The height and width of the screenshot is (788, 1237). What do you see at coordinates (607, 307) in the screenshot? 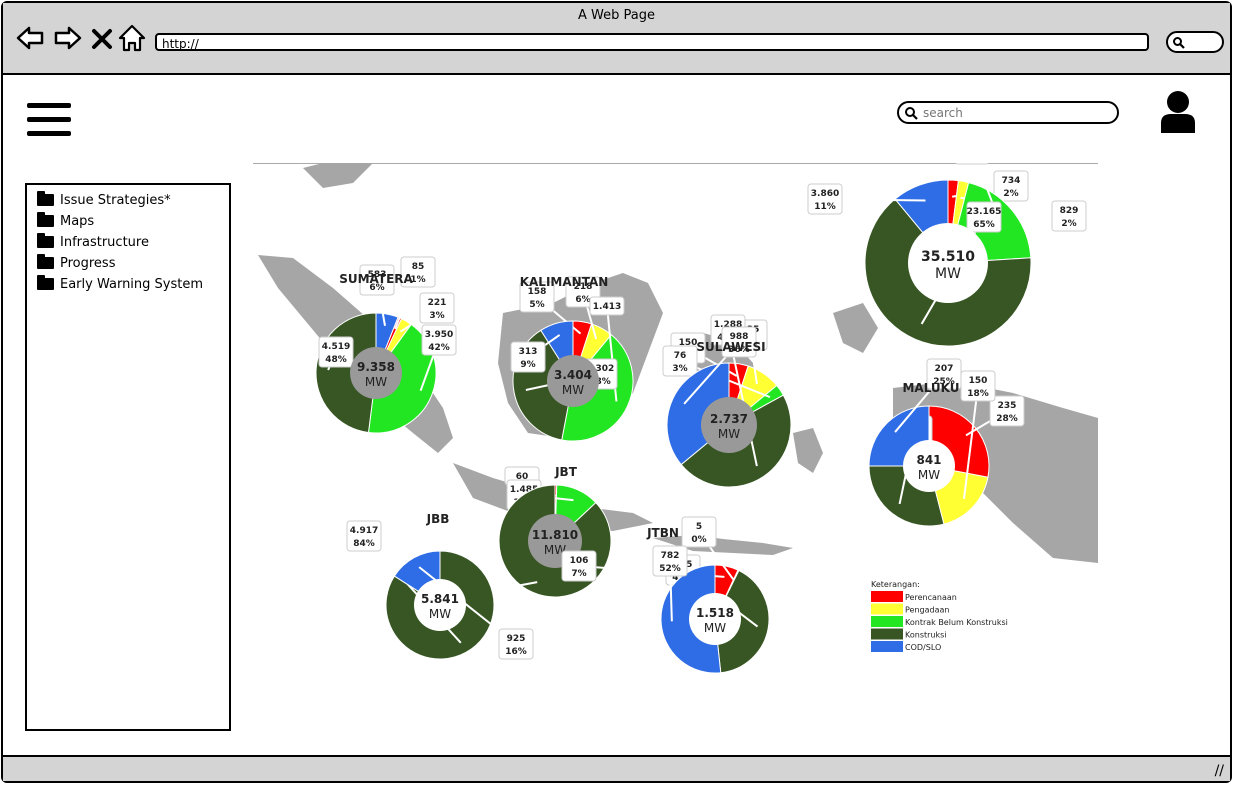
I see `data-label: 1.413` at bounding box center [607, 307].